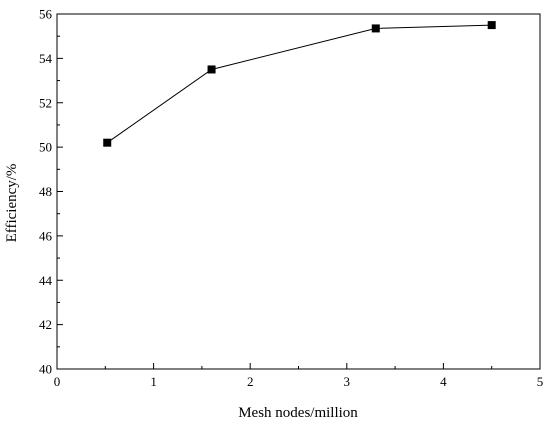 Image resolution: width=550 pixels, height=429 pixels. I want to click on y-tick-label: 40, so click(45, 369).